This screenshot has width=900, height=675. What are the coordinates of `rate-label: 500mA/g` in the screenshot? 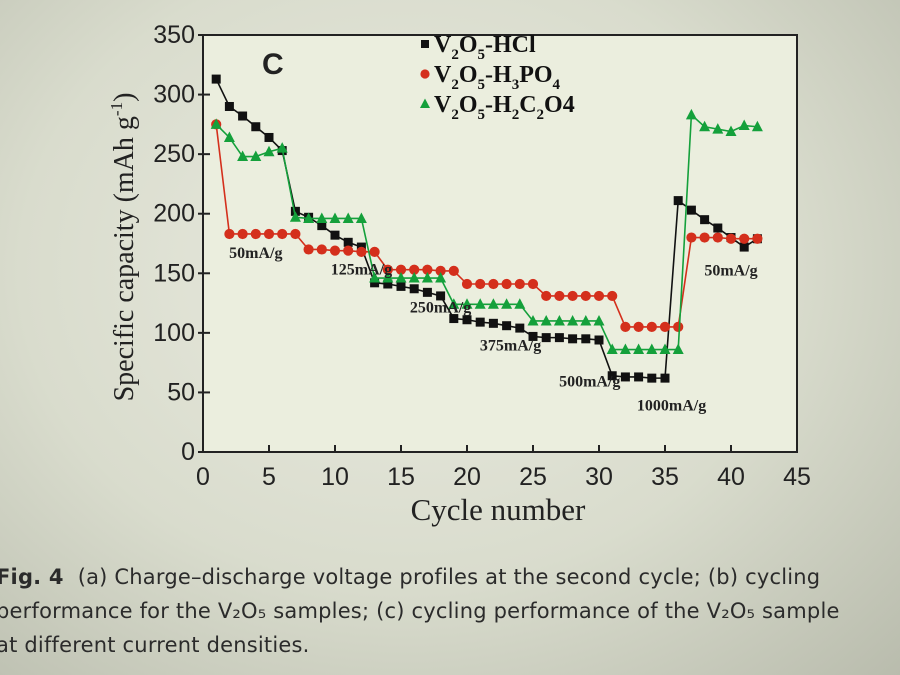 It's located at (589, 381).